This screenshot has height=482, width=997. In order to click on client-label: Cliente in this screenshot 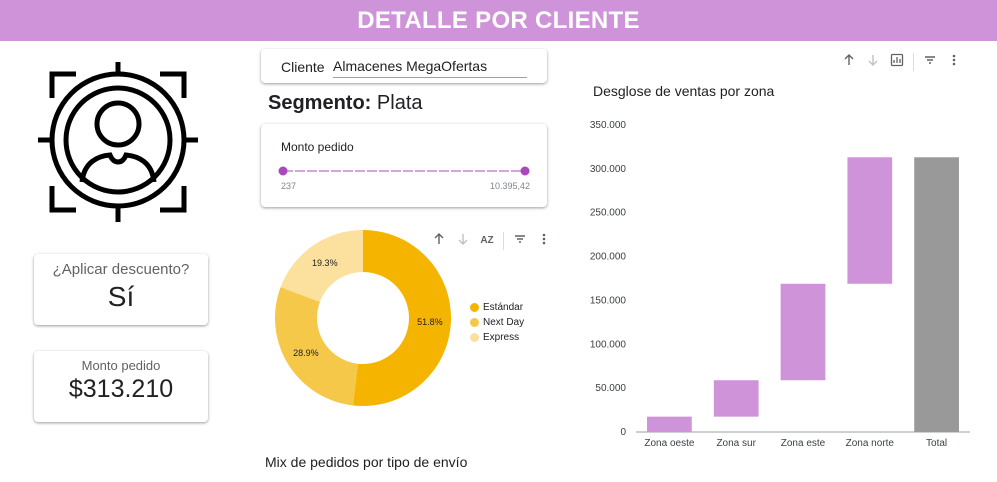, I will do `click(303, 67)`.